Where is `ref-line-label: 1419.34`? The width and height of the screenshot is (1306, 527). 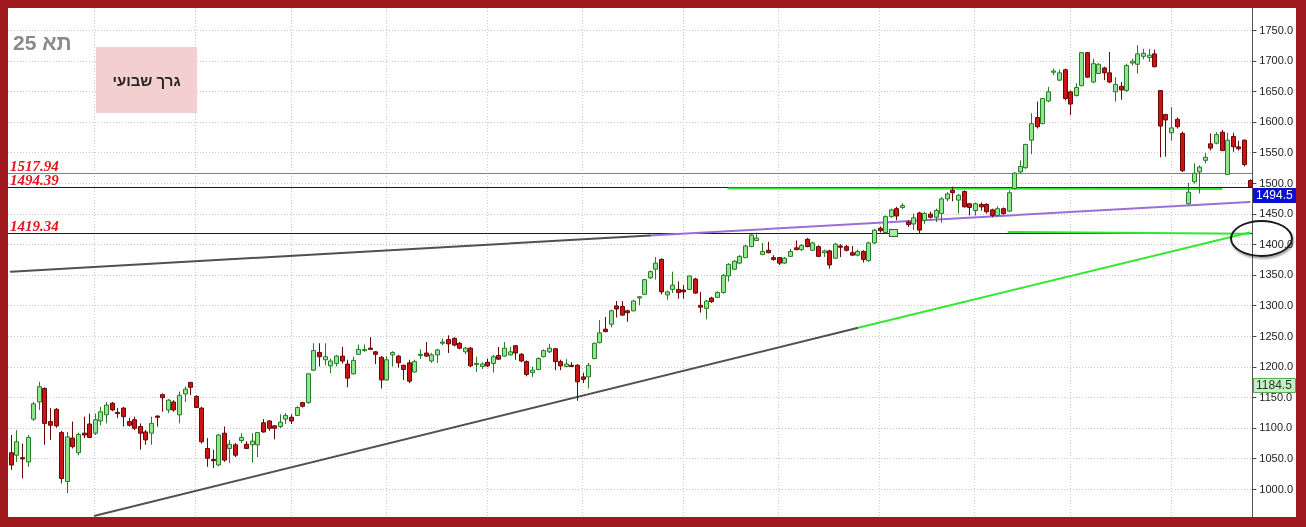 ref-line-label: 1419.34 is located at coordinates (35, 225).